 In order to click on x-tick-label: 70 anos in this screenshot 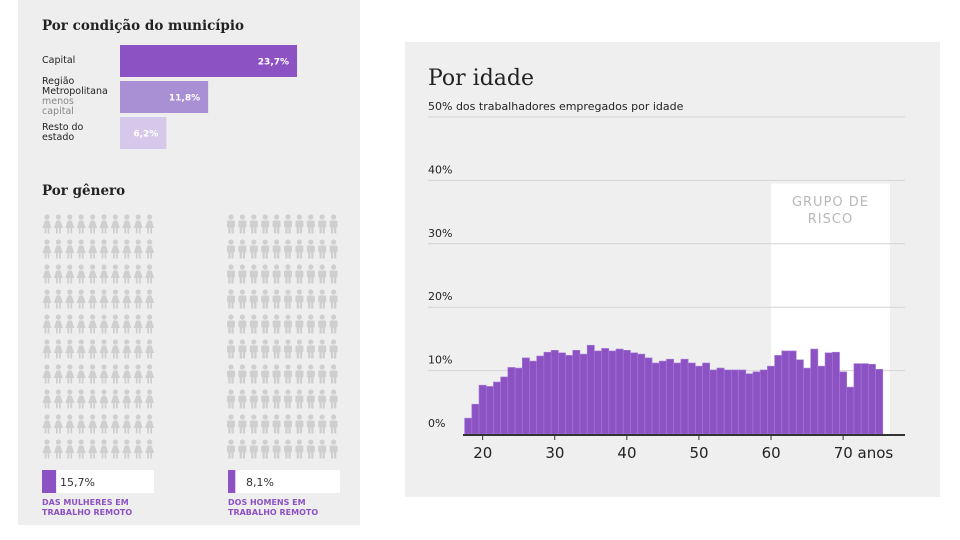, I will do `click(864, 453)`.